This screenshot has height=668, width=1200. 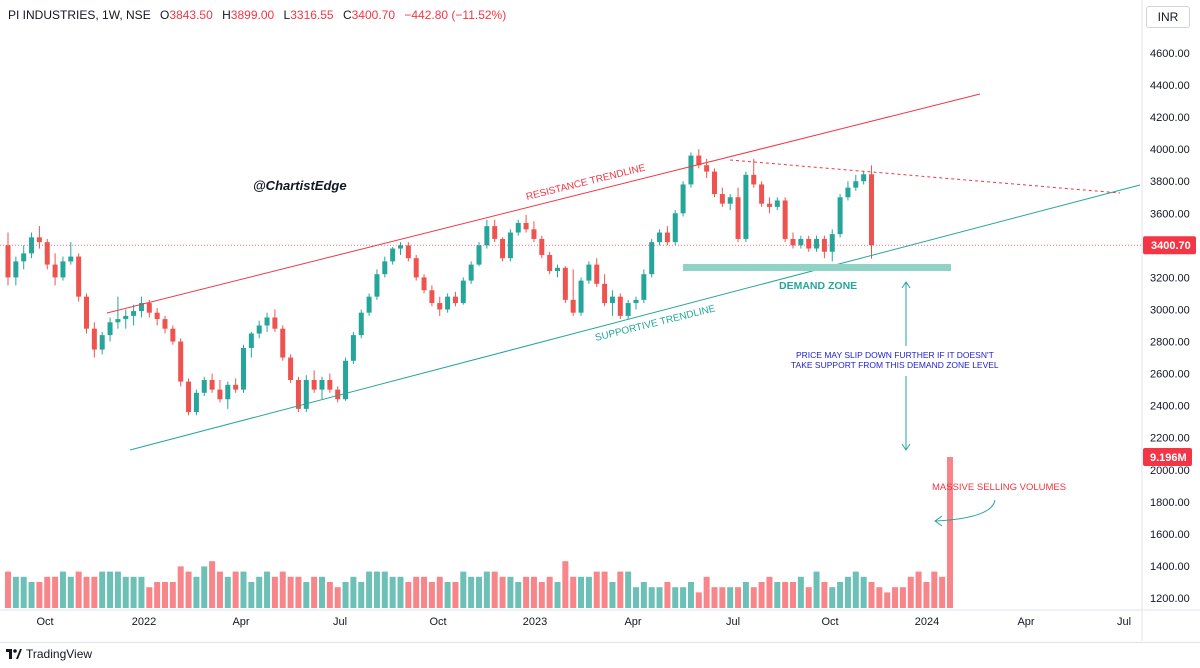 I want to click on high-value: 3899.00, so click(x=252, y=15).